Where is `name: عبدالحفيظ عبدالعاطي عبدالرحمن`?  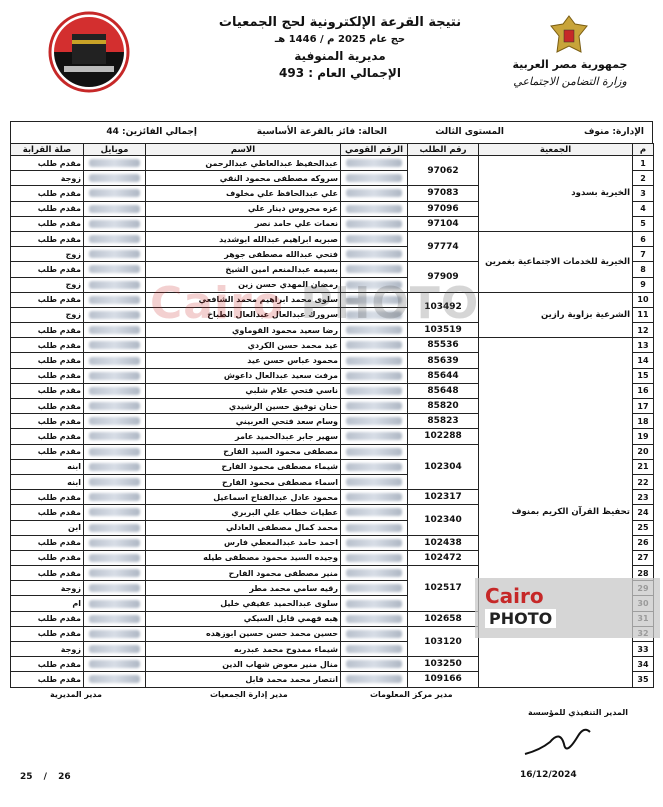
name: عبدالحفيظ عبدالعاطي عبدالرحمن is located at coordinates (243, 163).